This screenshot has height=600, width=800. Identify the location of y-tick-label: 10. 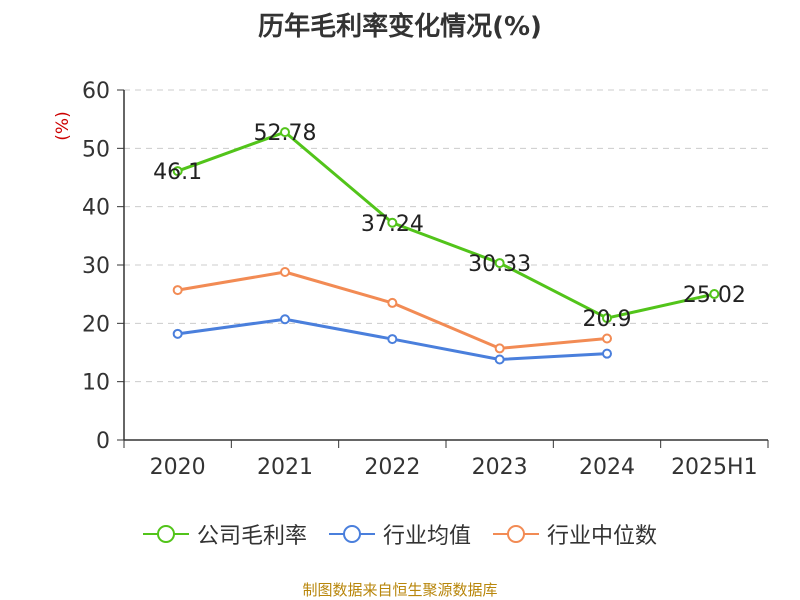
(96, 383).